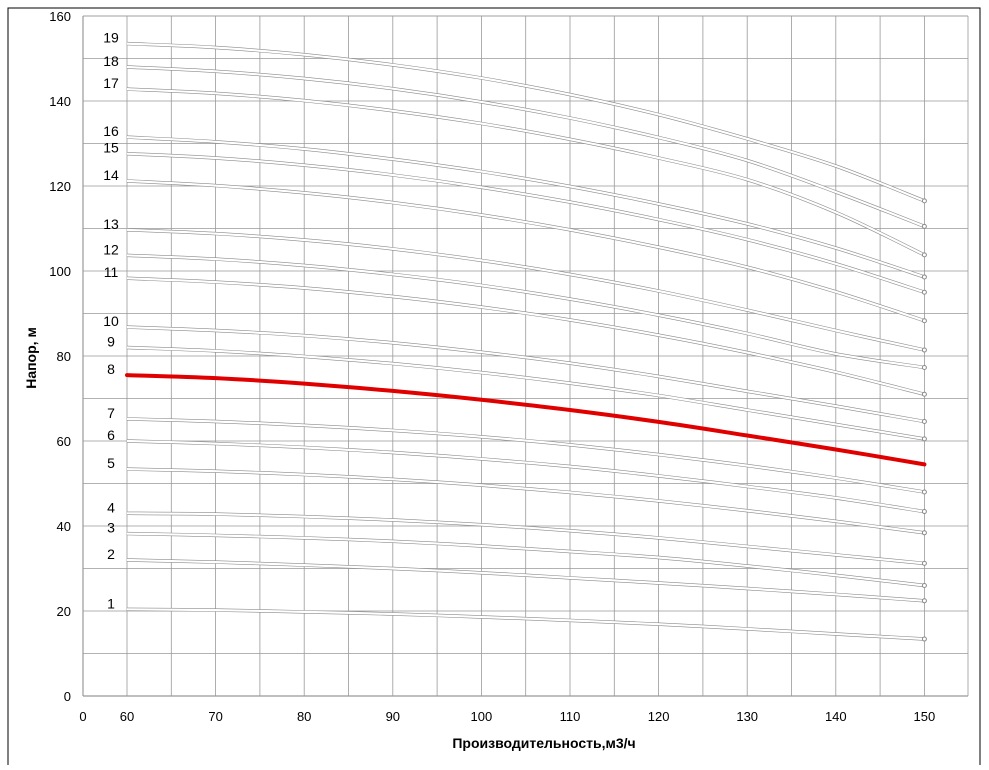 This screenshot has height=770, width=989. I want to click on curve-label-19: 19, so click(111, 38).